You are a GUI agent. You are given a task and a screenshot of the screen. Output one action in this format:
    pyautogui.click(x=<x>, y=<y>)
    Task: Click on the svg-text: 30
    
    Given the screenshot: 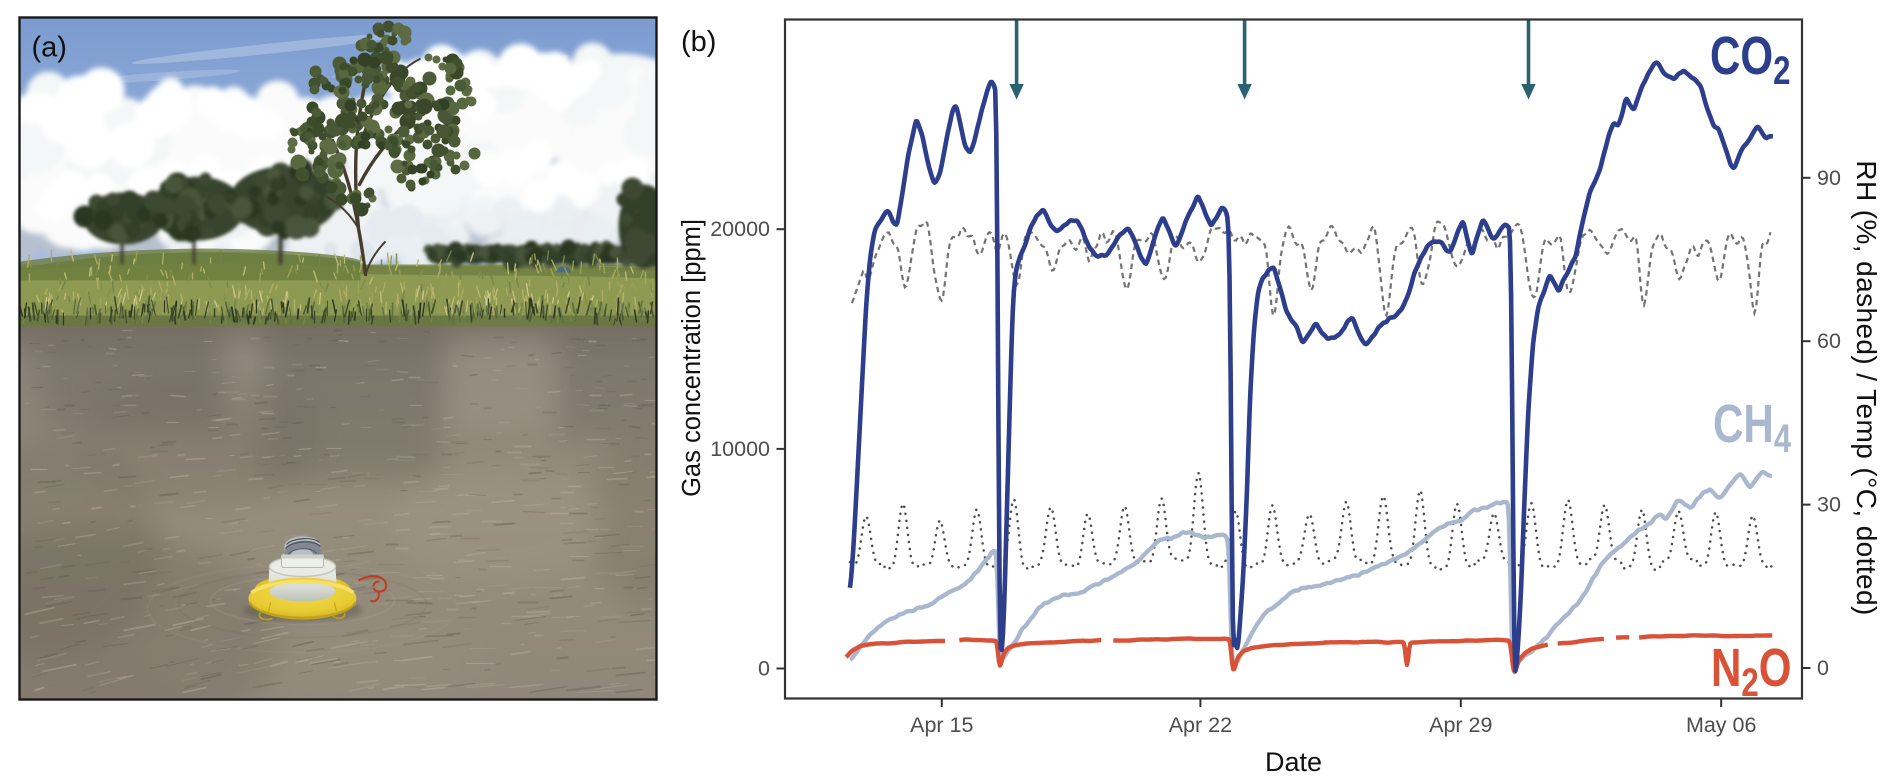 What is the action you would take?
    pyautogui.click(x=1829, y=505)
    